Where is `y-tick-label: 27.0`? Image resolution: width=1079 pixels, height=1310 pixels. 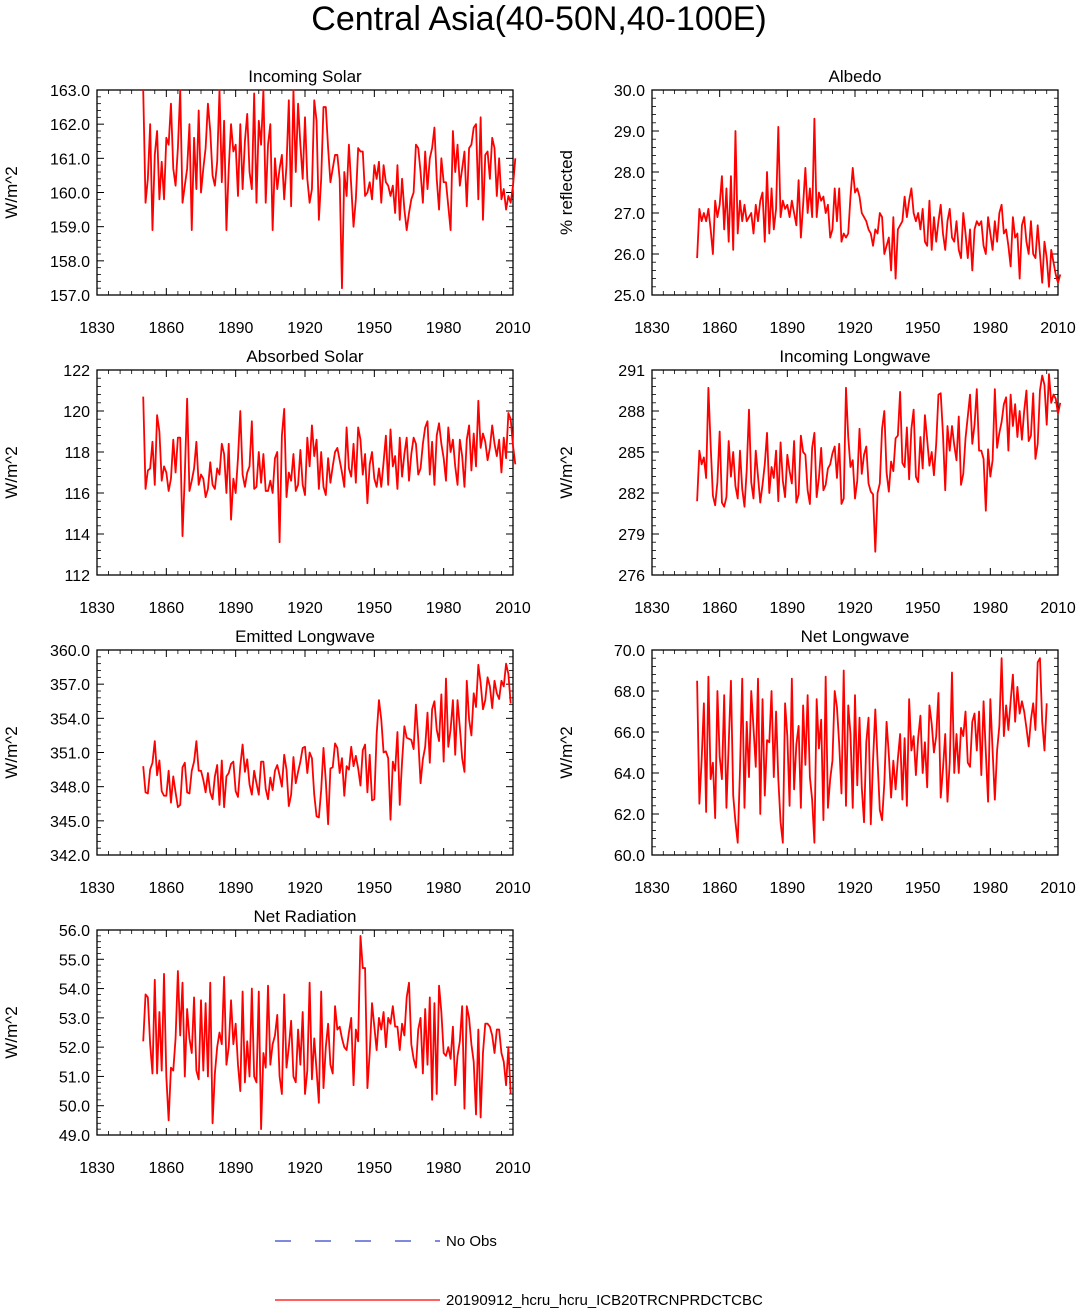
y-tick-label: 27.0 is located at coordinates (629, 214).